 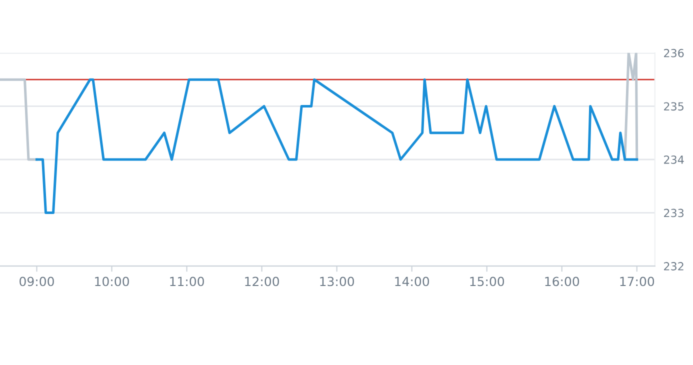 I want to click on x-tick-label: 17:00, so click(x=637, y=281).